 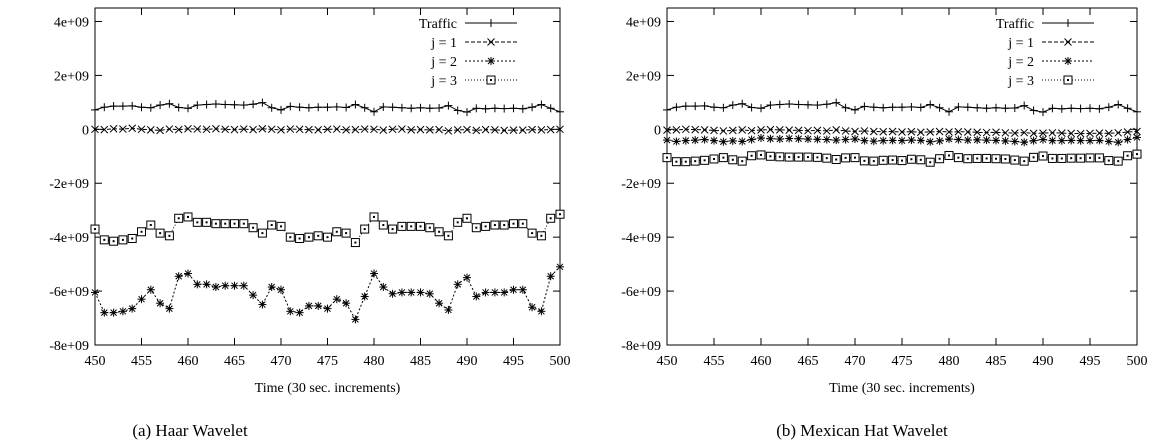 I want to click on legend-label: j = 3, so click(x=443, y=81).